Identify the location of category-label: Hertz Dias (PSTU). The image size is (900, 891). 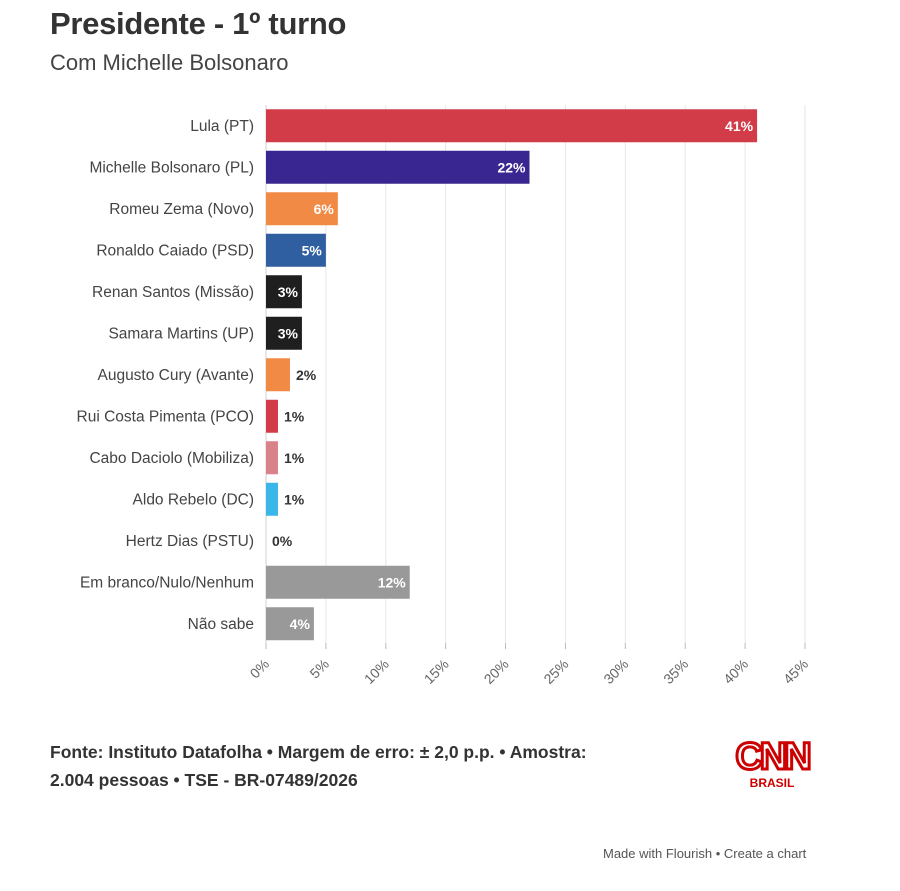
(190, 541).